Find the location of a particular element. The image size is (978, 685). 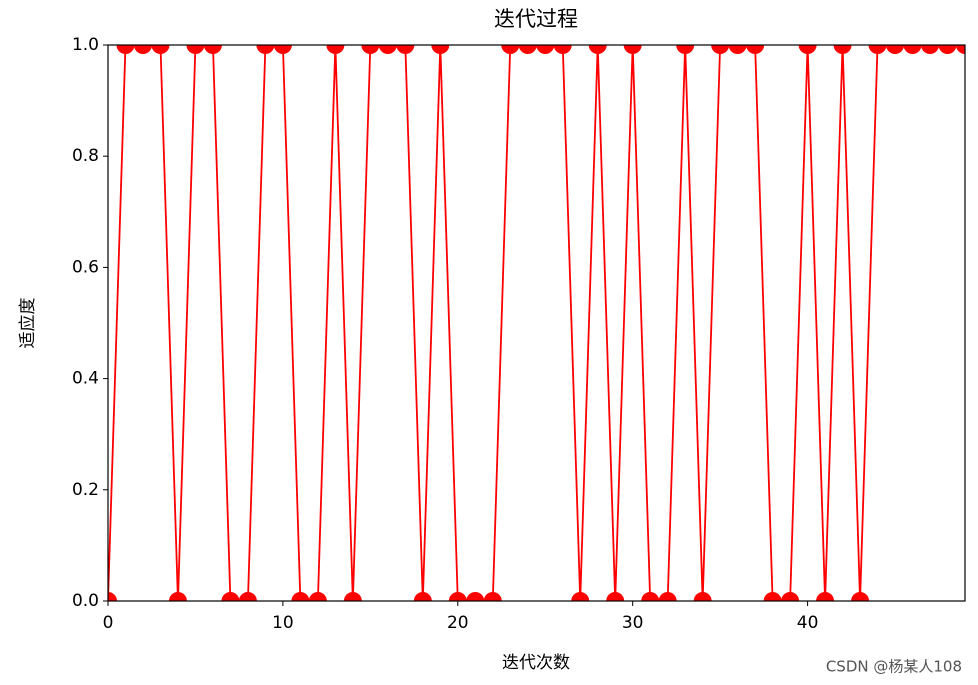

x-tick-label: 30 is located at coordinates (633, 623).